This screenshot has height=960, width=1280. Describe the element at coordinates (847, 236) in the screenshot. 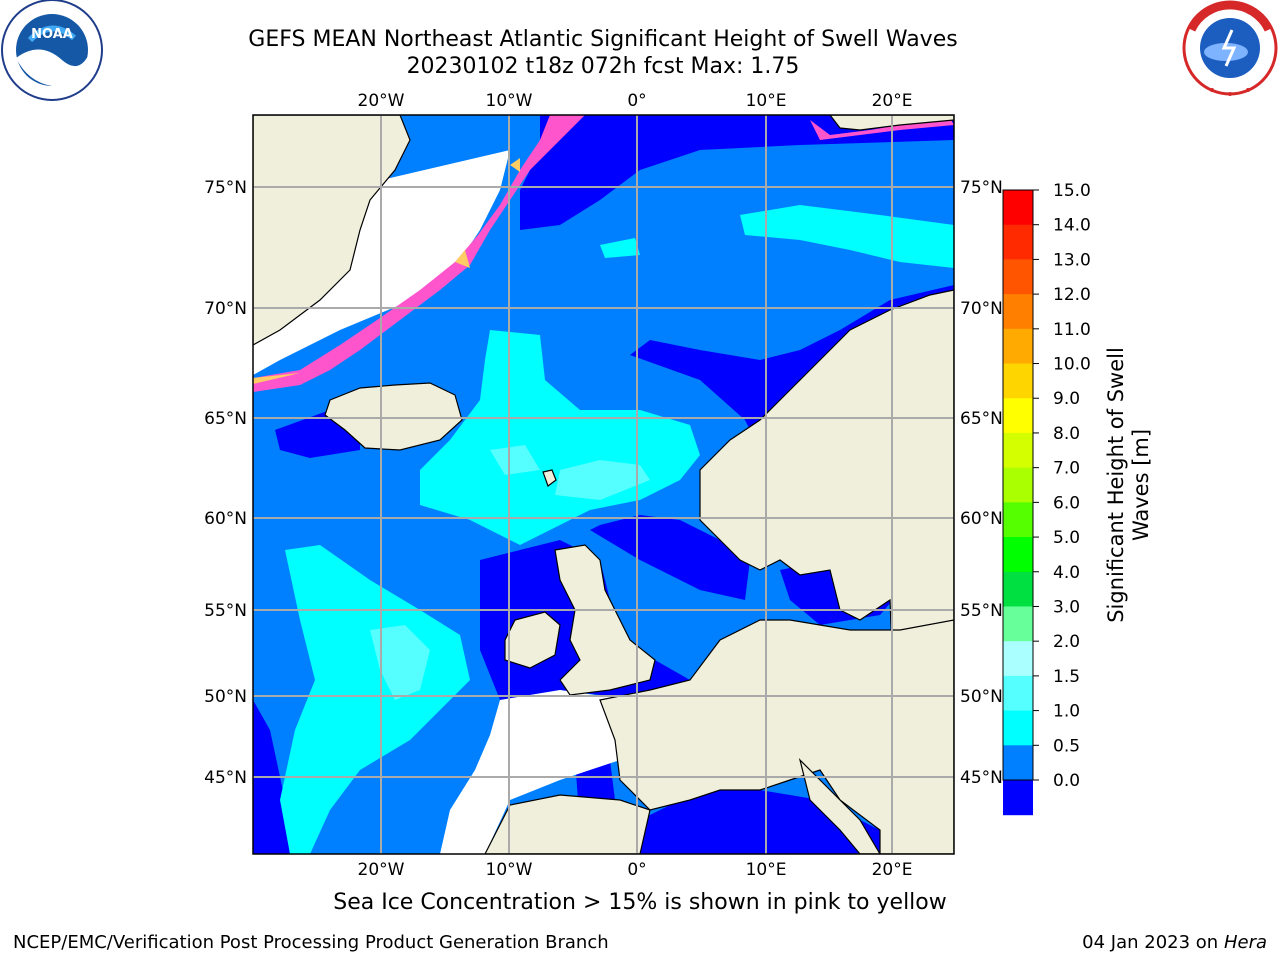

I see `swell-zone-mid-barents` at that location.